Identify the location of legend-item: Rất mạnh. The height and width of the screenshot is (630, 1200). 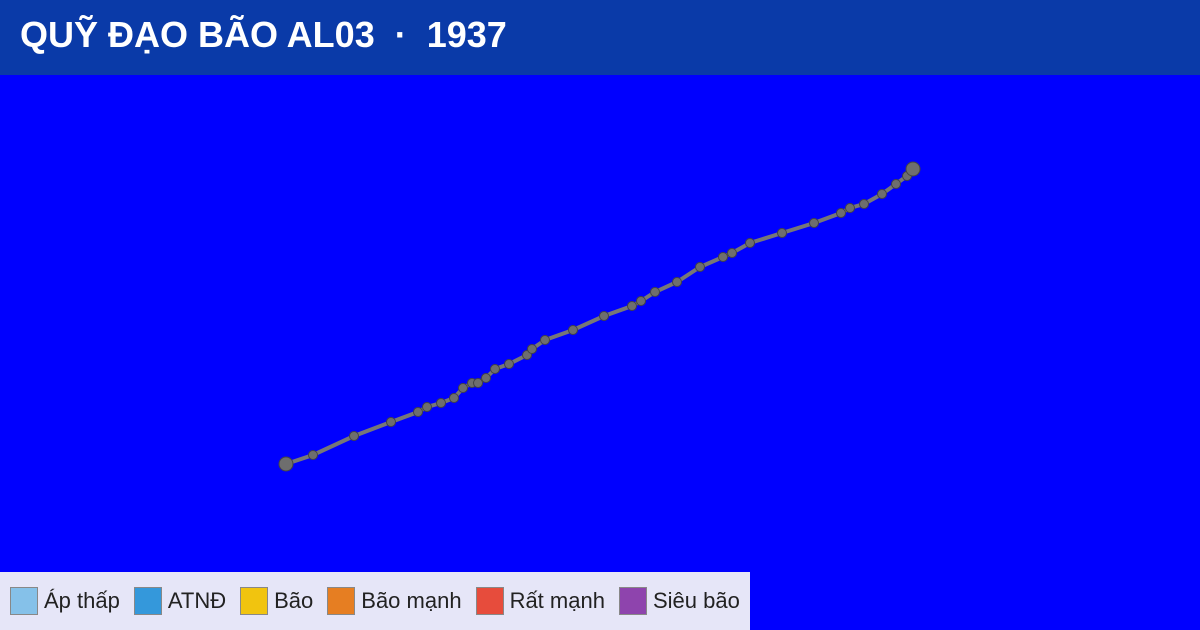
(540, 601).